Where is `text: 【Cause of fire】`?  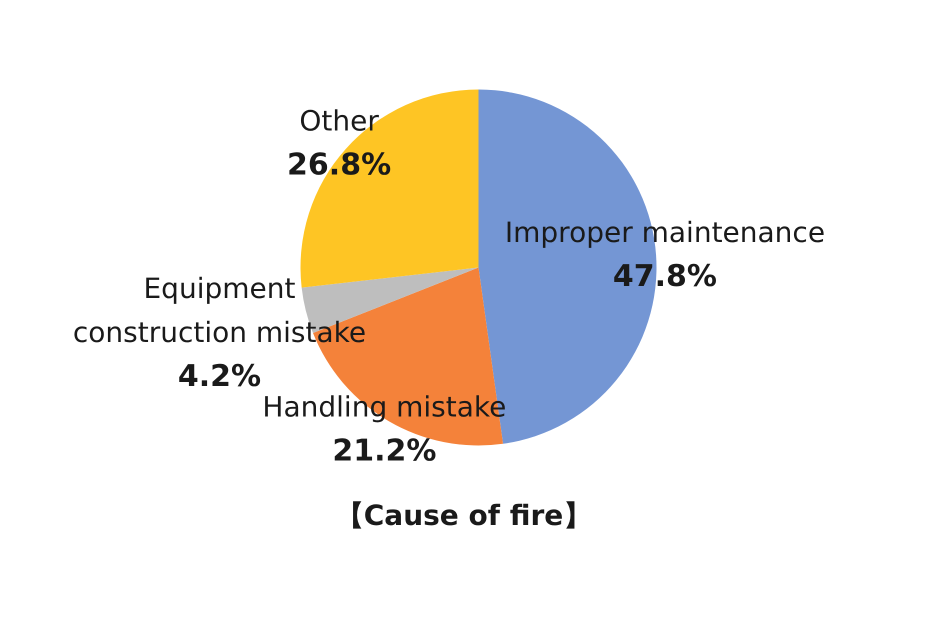 text: 【Cause of fire】 is located at coordinates (464, 515).